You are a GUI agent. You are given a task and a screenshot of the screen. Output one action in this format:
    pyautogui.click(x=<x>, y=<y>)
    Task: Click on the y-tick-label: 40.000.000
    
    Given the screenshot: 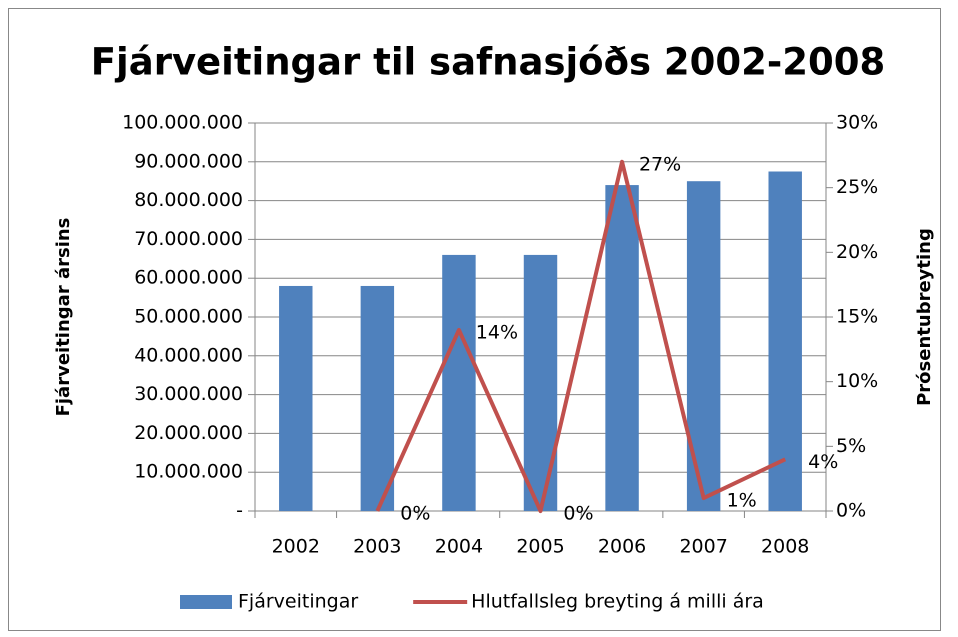 What is the action you would take?
    pyautogui.click(x=188, y=355)
    